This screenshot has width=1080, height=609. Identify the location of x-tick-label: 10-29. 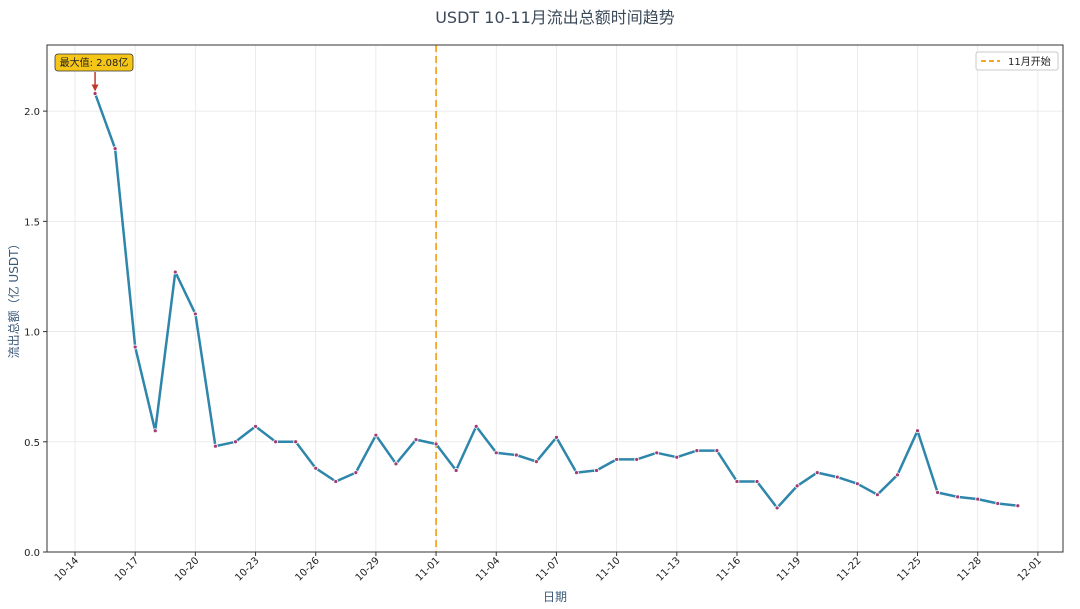
(368, 569).